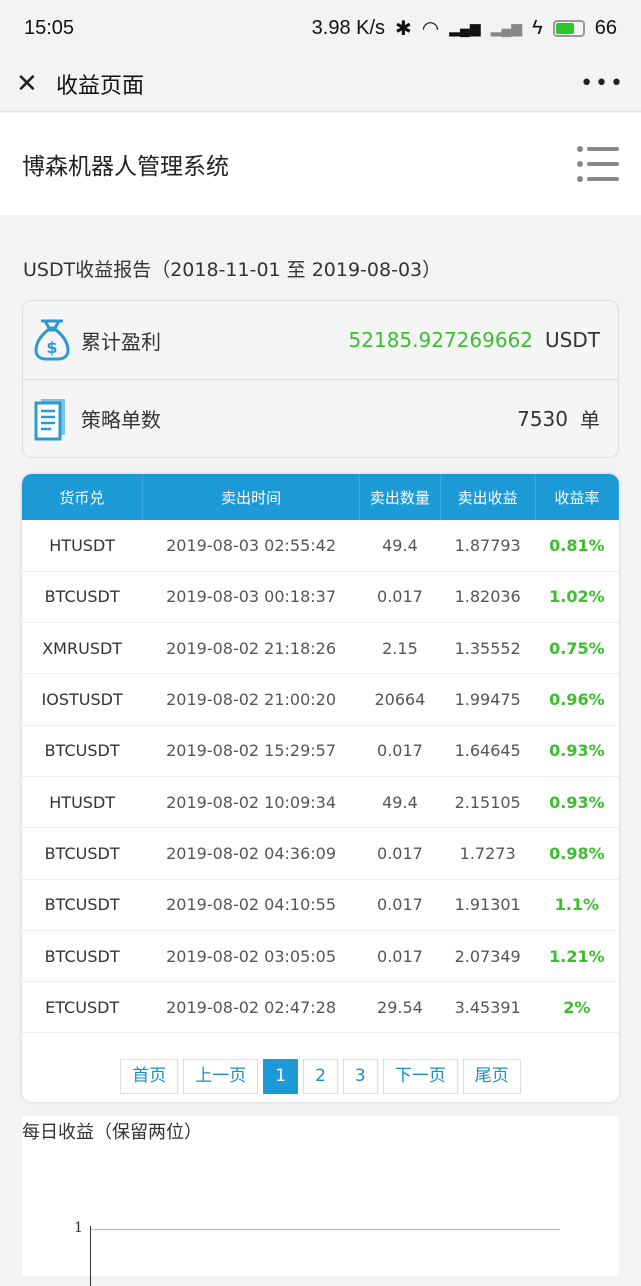 Image resolution: width=641 pixels, height=1286 pixels. Describe the element at coordinates (465, 27) in the screenshot. I see `signal-icon: ▂▄▆` at that location.